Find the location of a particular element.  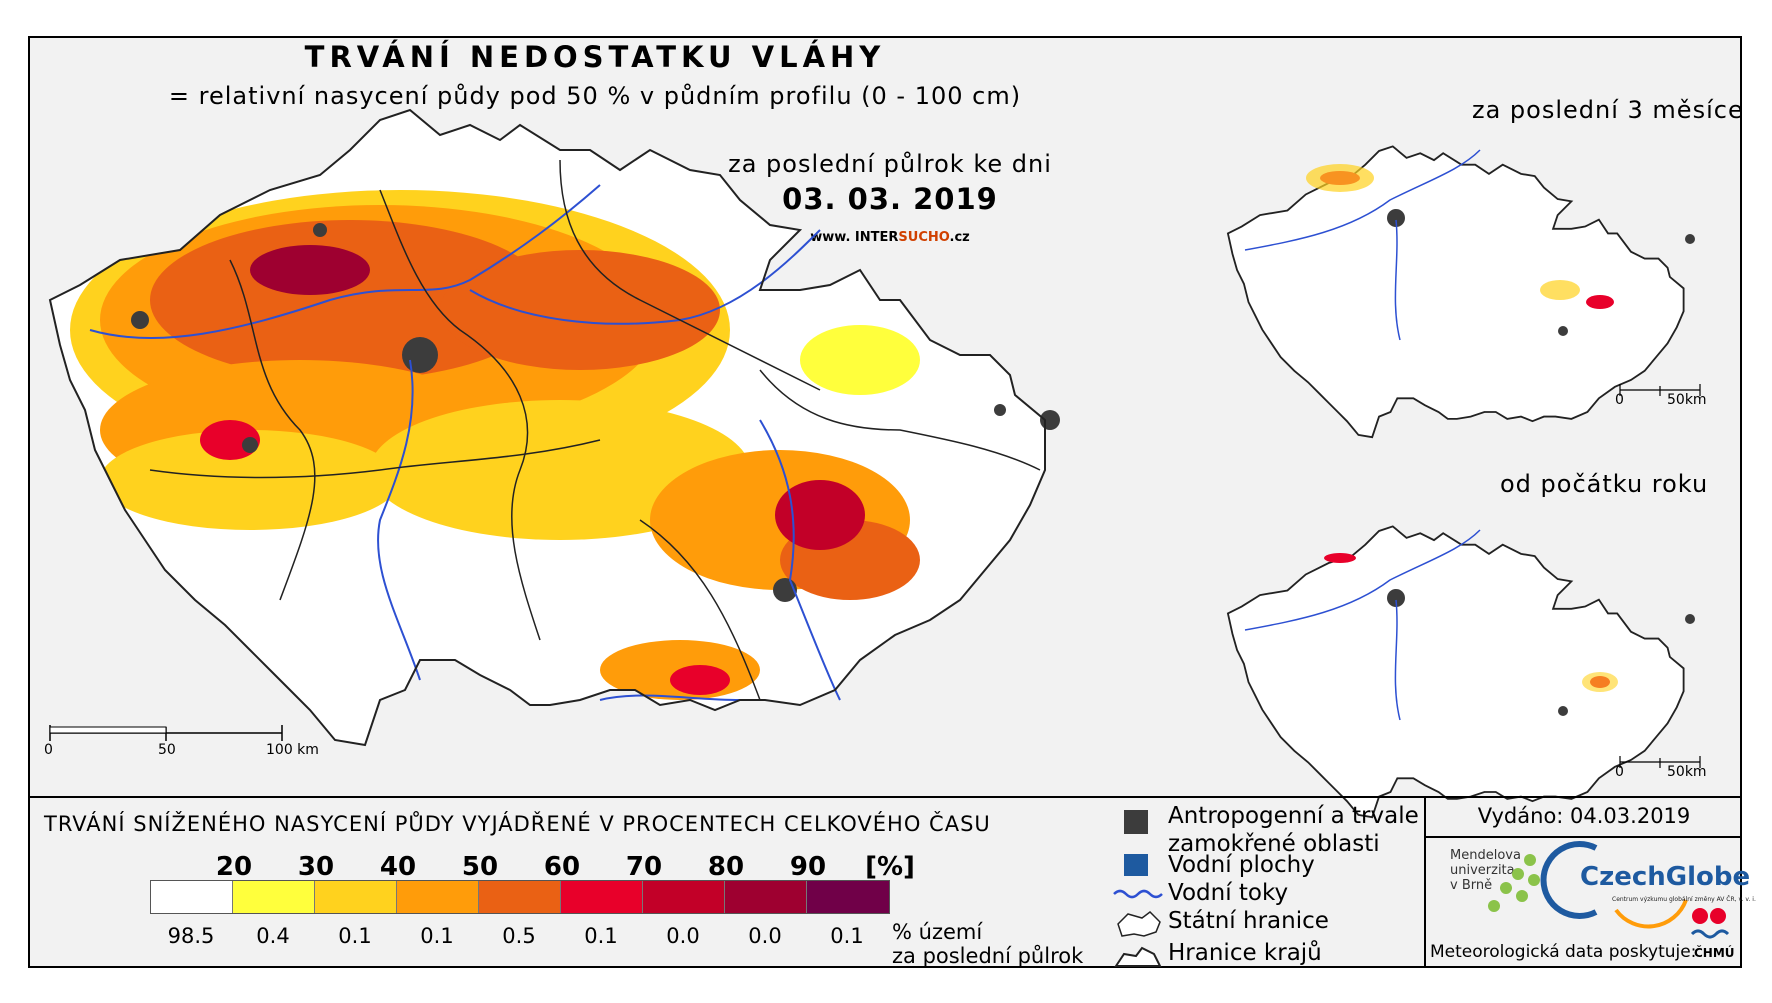

legend-percentage-label: % území za poslední půlrok is located at coordinates (988, 944).